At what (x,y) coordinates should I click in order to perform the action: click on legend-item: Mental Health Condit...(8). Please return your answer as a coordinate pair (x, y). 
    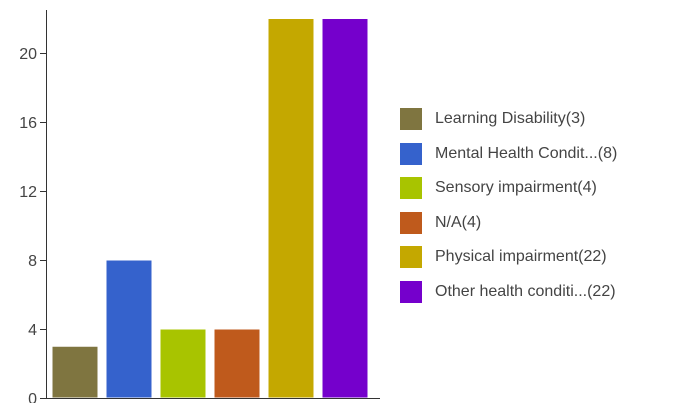
    Looking at the image, I should click on (508, 154).